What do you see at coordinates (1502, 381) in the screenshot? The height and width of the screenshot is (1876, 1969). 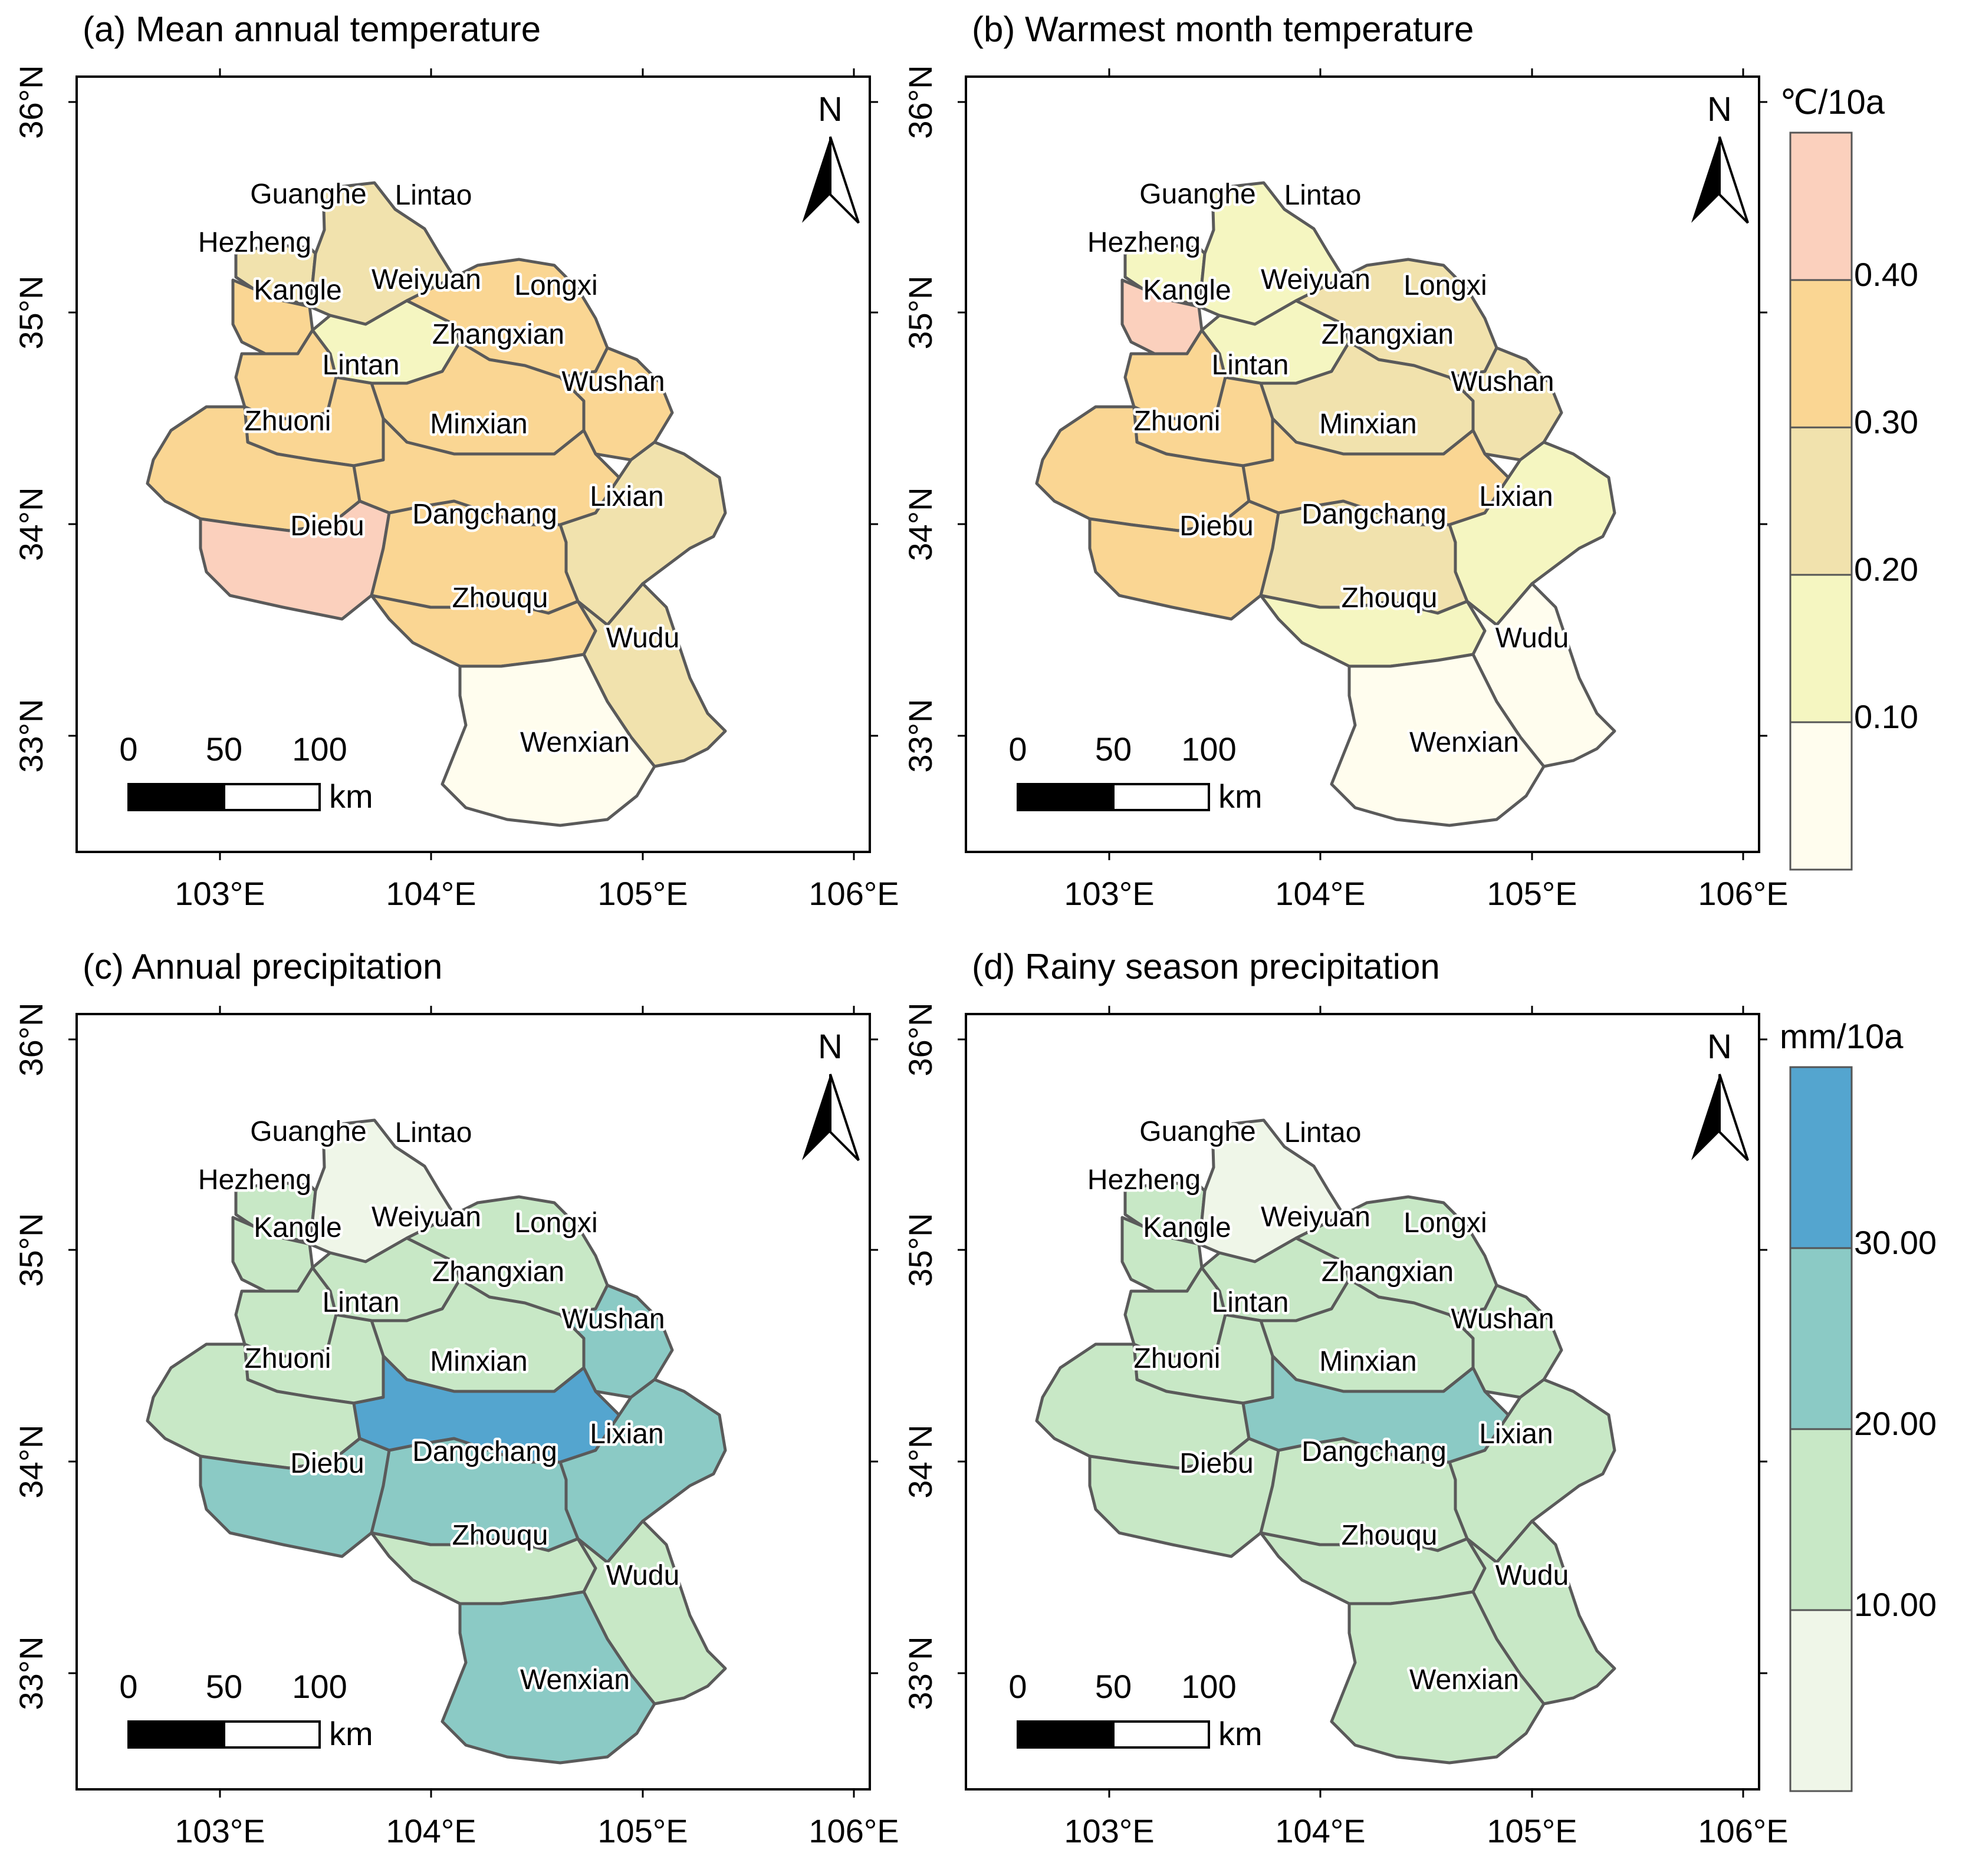 I see `county-label-wushan: Wushan` at bounding box center [1502, 381].